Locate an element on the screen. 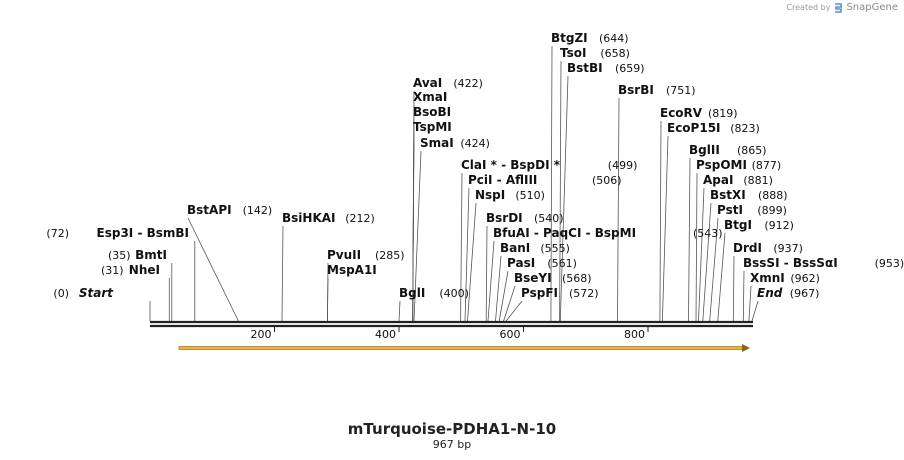 The height and width of the screenshot is (460, 904). site-label-drdi: DrdI is located at coordinates (747, 248).